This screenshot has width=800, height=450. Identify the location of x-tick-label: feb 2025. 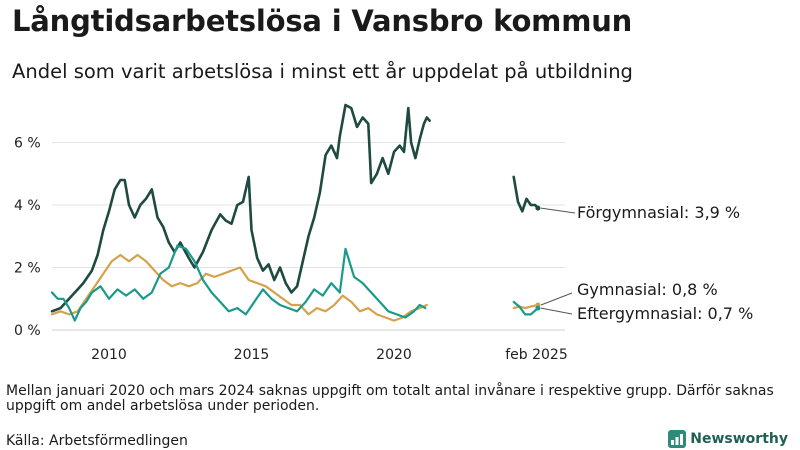
(536, 355).